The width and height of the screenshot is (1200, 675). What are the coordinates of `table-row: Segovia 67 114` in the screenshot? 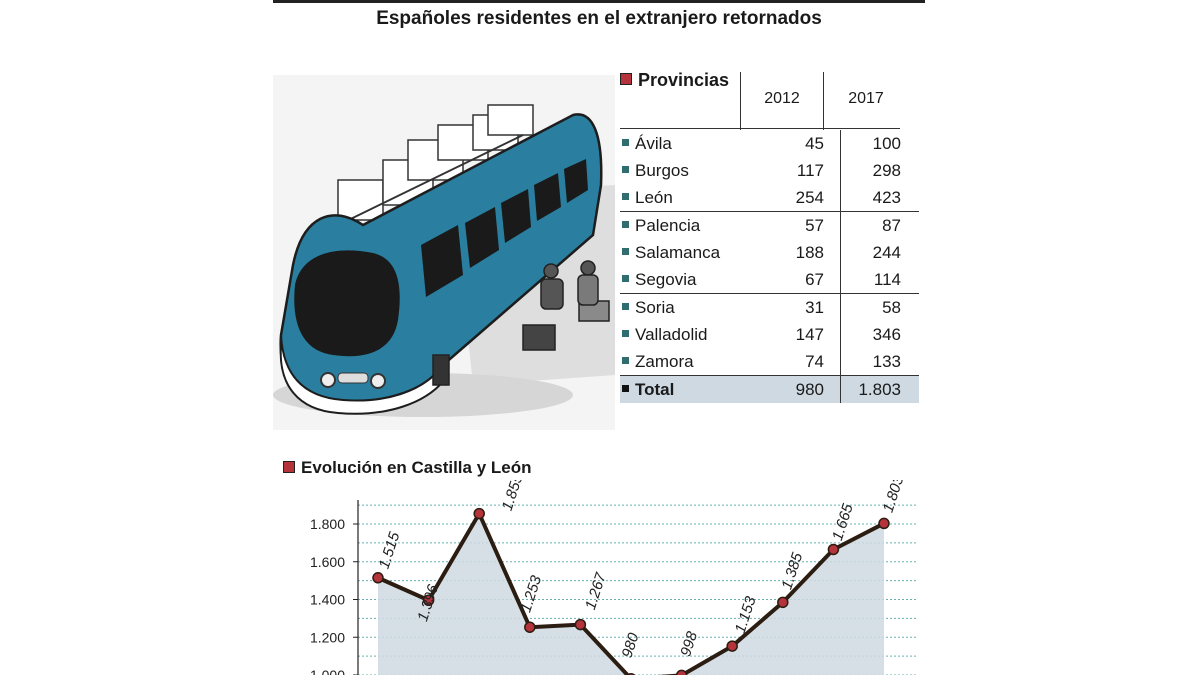 It's located at (769, 280).